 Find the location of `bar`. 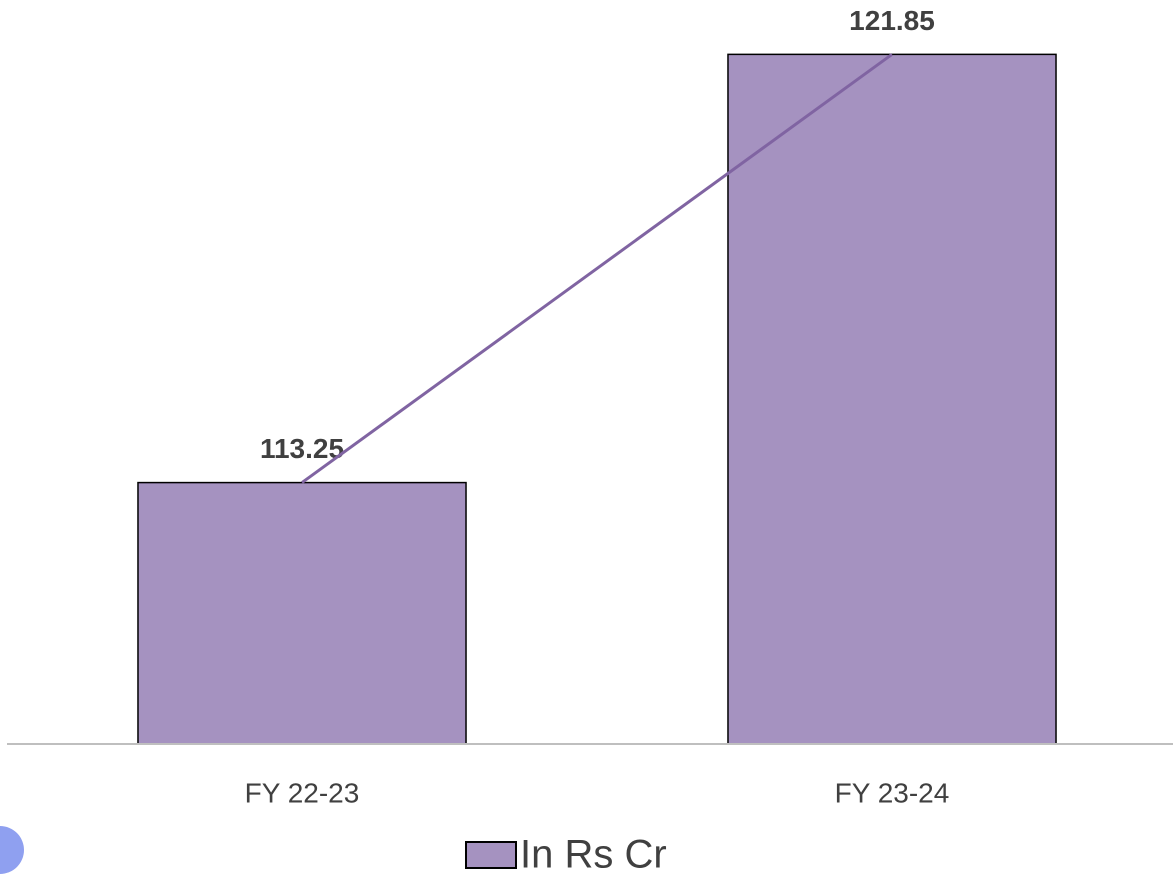

bar is located at coordinates (302, 613).